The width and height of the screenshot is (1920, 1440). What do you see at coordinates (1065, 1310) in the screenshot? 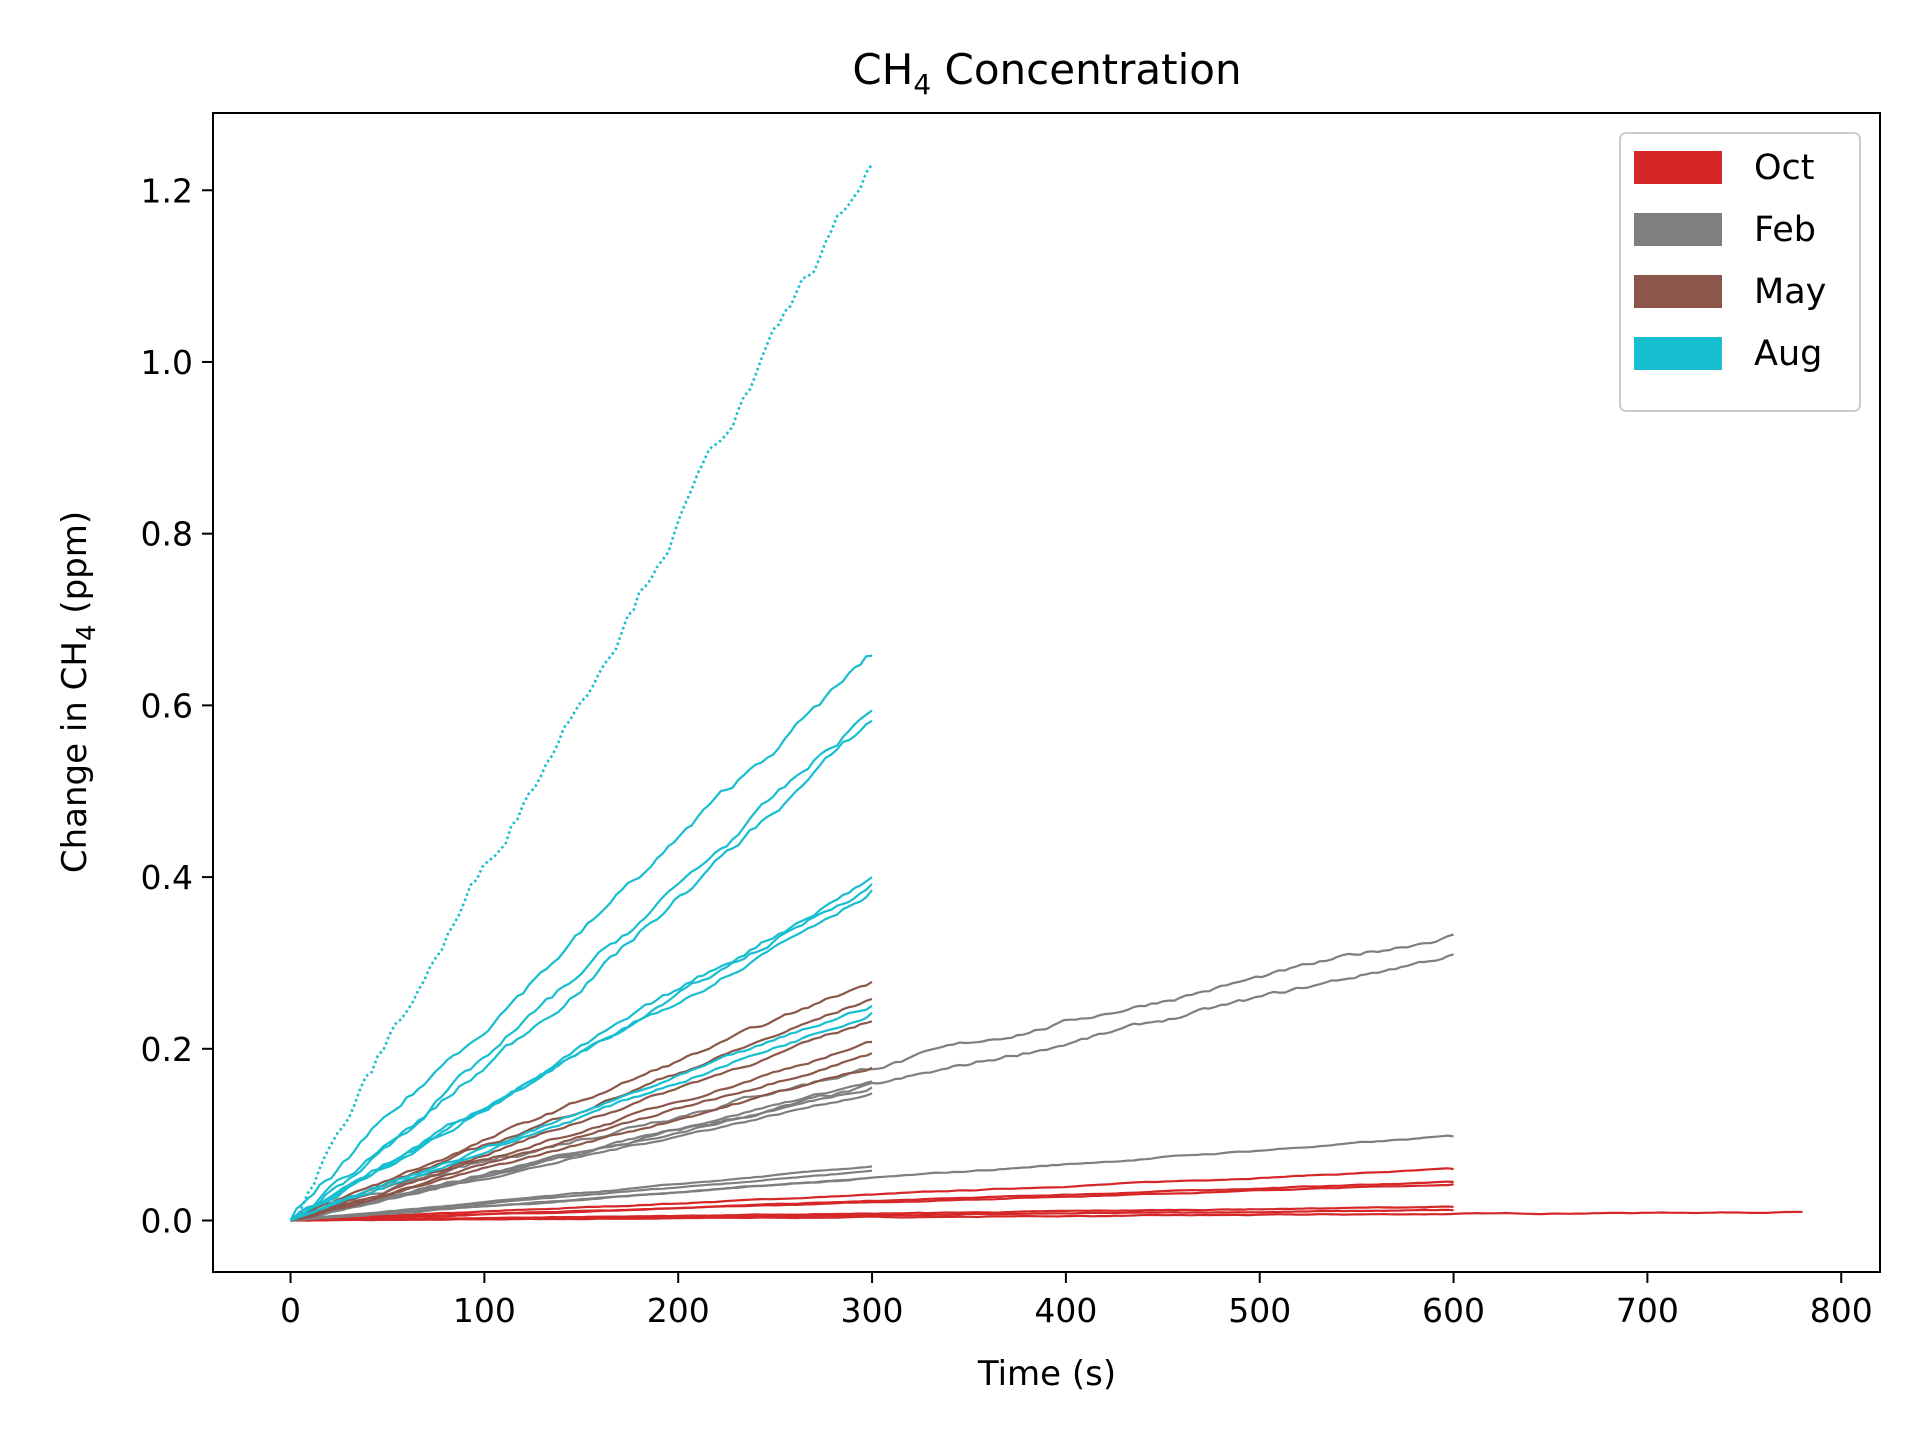
I see `x-tick-label: 400` at bounding box center [1065, 1310].